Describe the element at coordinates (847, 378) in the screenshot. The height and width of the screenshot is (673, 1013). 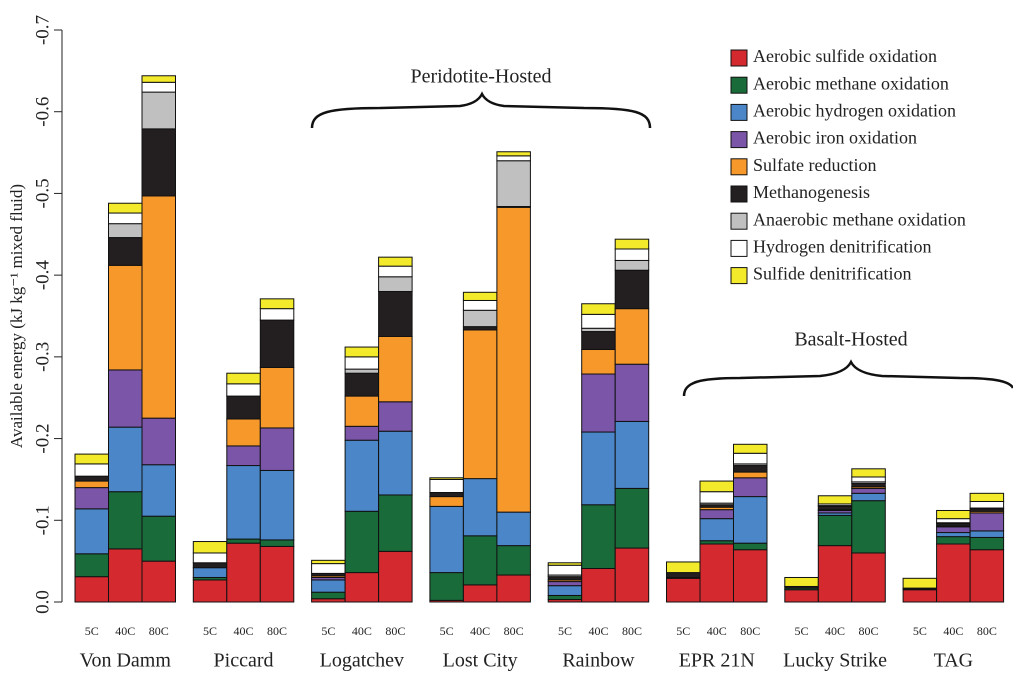
I see `basalt-brace` at that location.